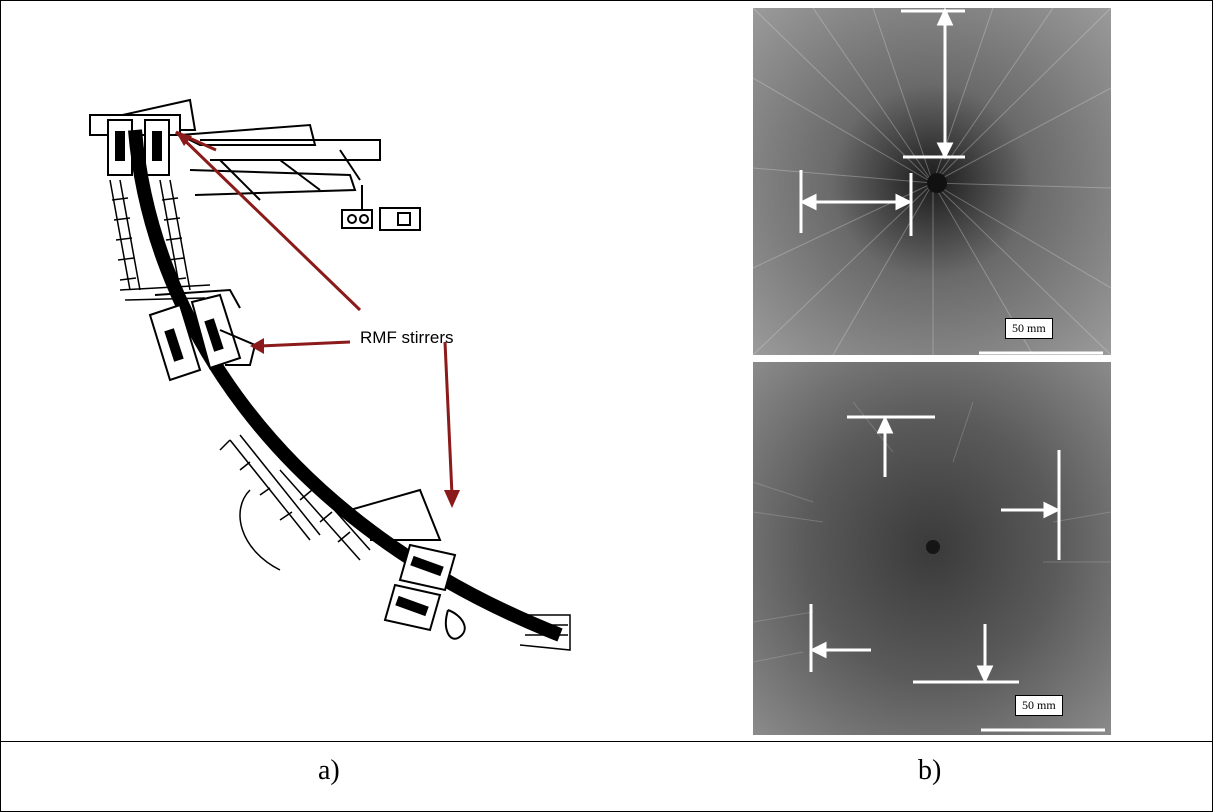 The height and width of the screenshot is (812, 1213). Describe the element at coordinates (951, 181) in the screenshot. I see `top-macro-markers` at that location.